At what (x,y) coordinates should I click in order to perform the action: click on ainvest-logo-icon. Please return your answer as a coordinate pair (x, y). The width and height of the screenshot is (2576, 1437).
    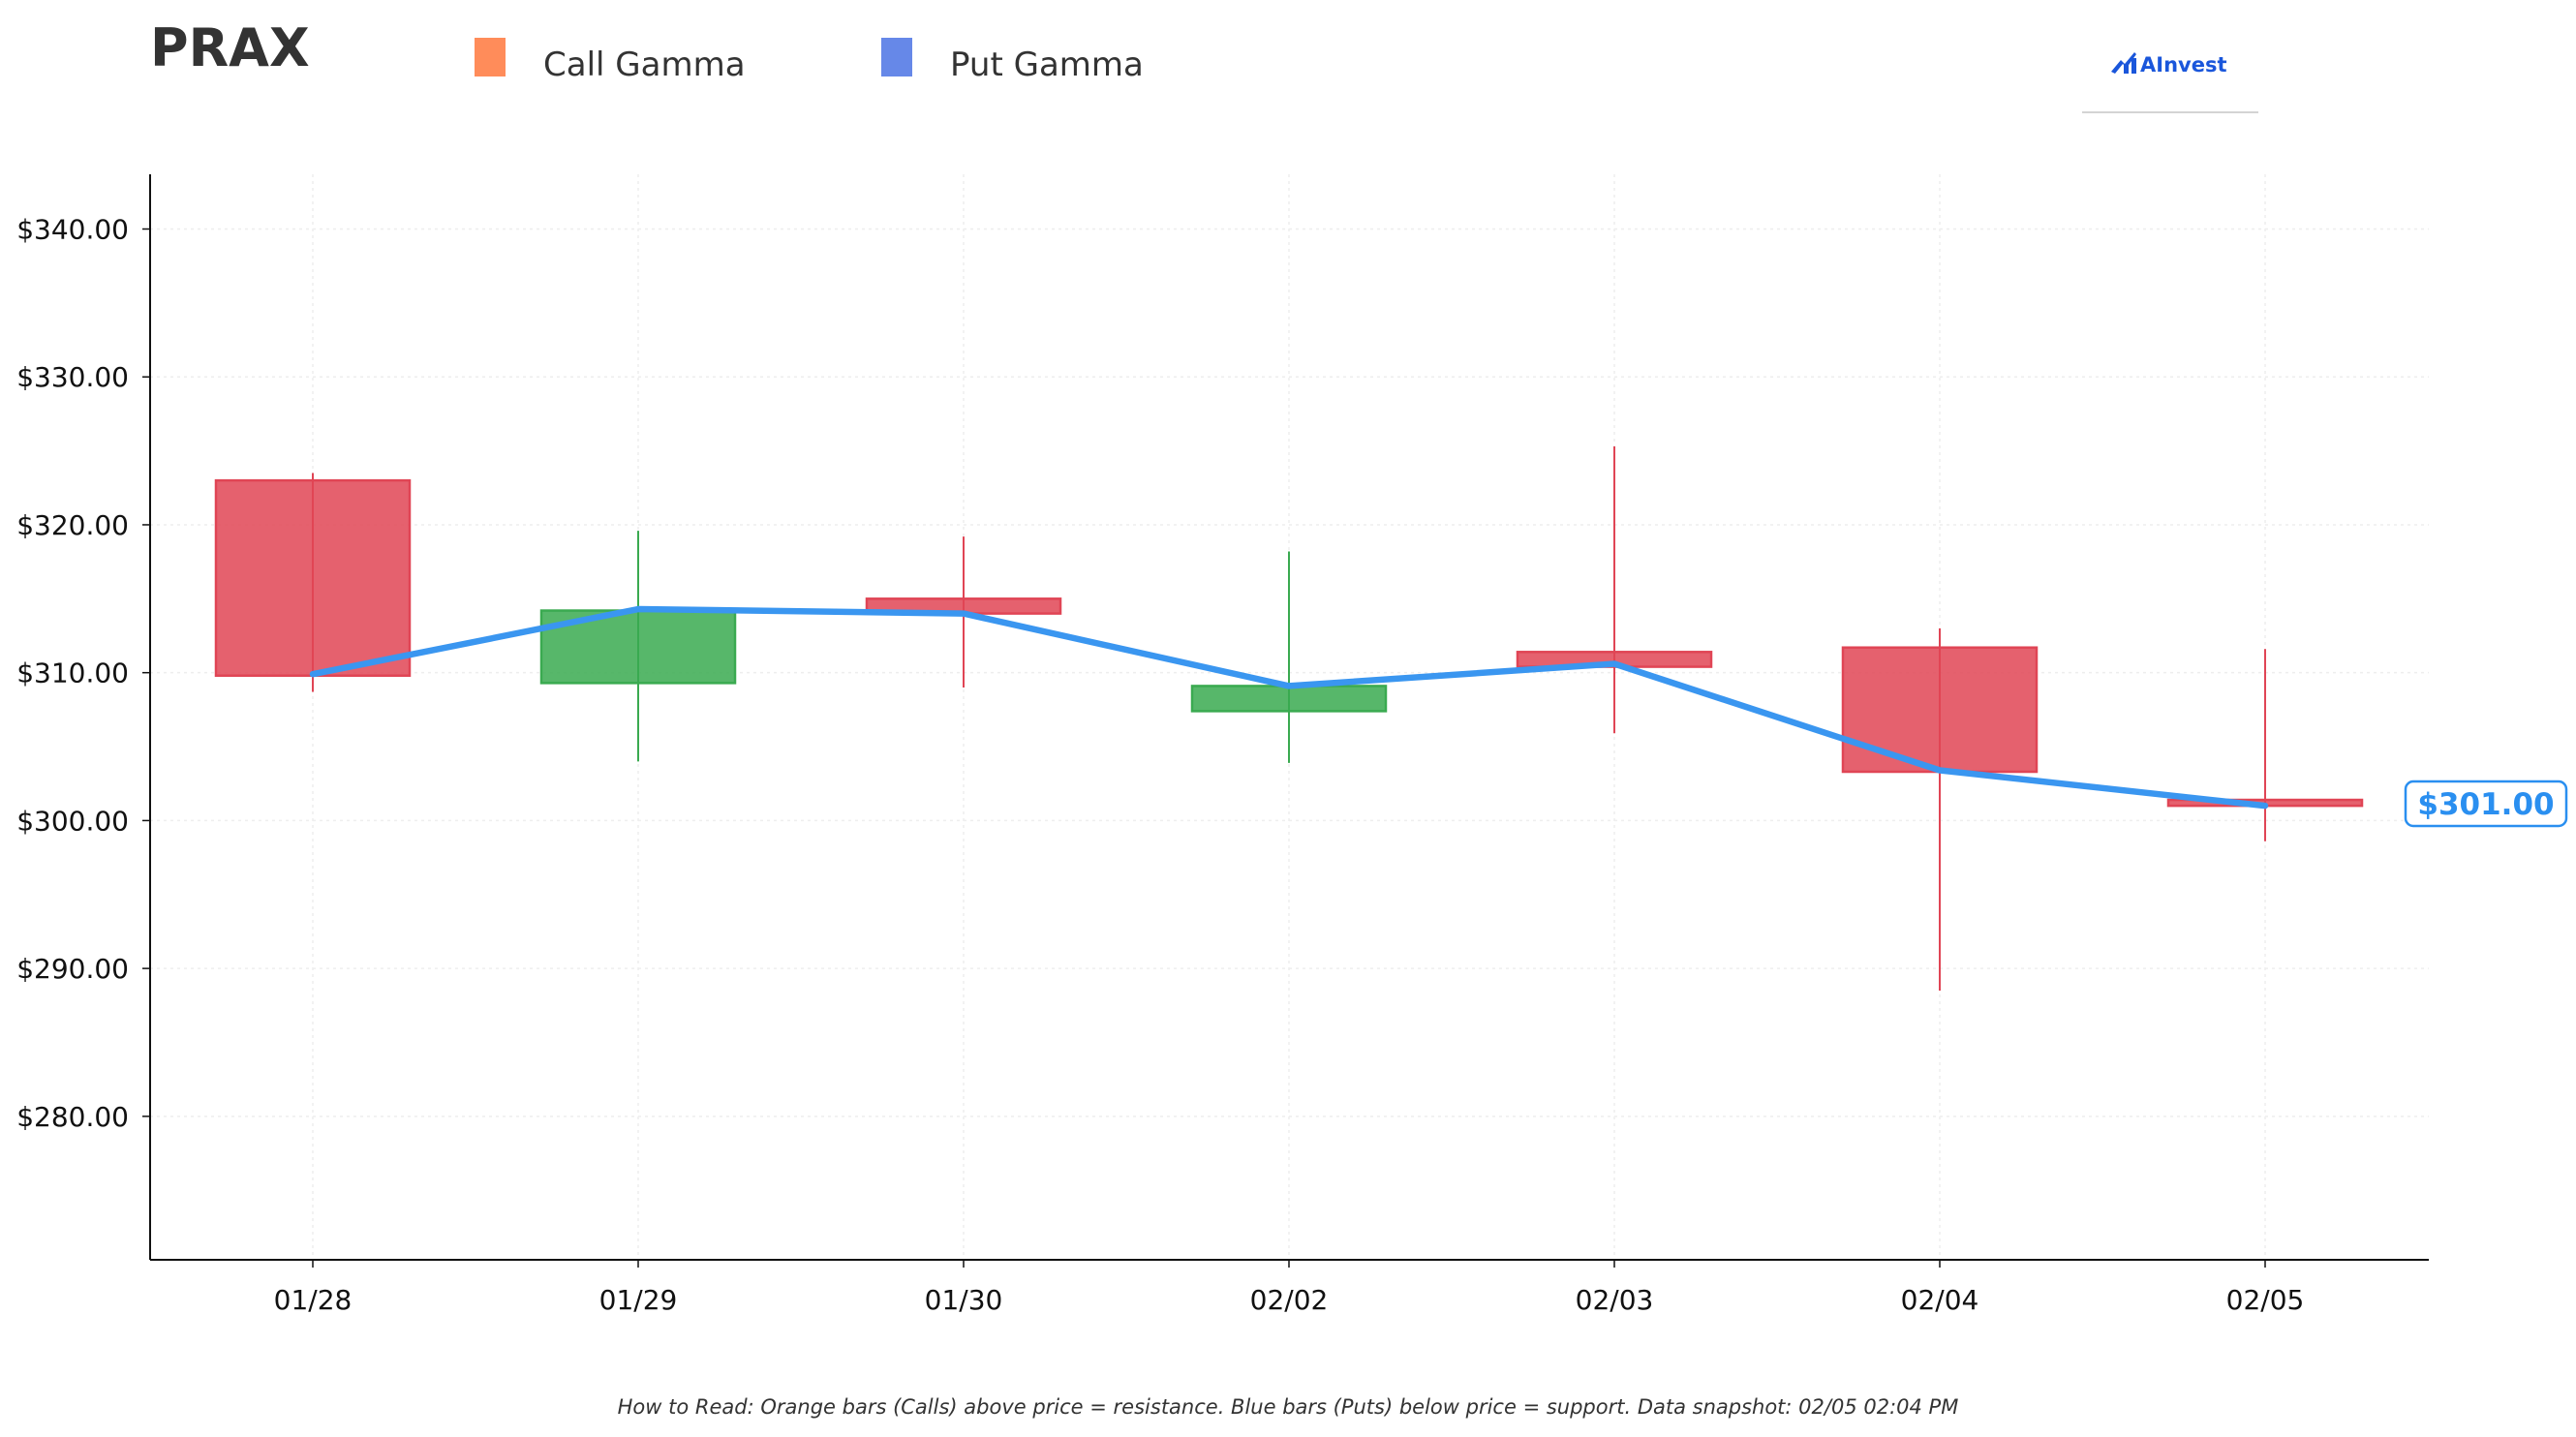
    Looking at the image, I should click on (2123, 63).